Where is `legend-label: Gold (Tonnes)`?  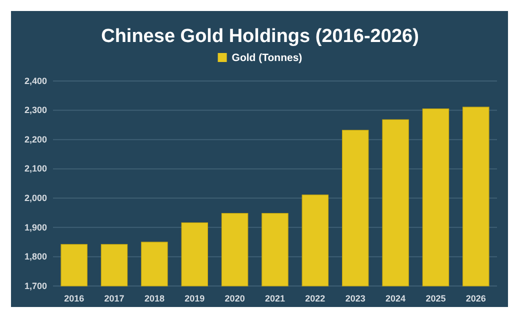 legend-label: Gold (Tonnes) is located at coordinates (267, 58).